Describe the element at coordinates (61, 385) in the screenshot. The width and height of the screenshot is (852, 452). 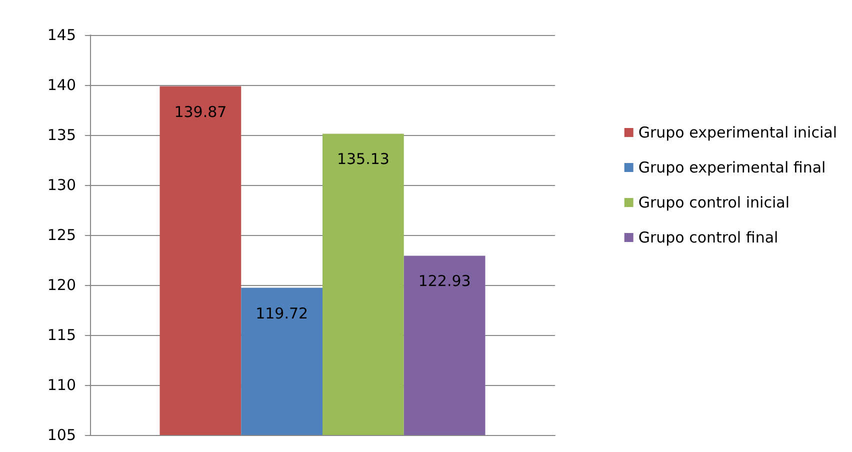
I see `y-tick-label: 110` at that location.